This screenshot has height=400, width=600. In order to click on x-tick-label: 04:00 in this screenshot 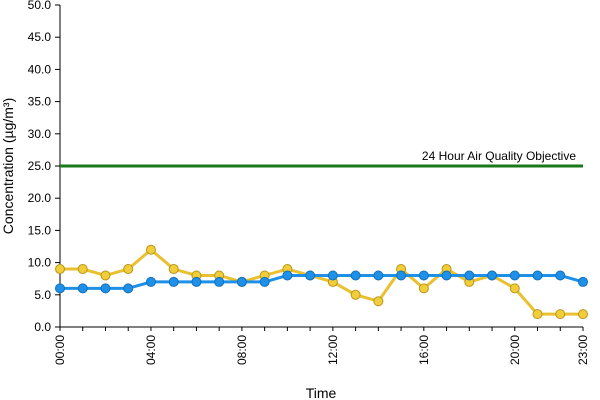, I will do `click(151, 350)`.